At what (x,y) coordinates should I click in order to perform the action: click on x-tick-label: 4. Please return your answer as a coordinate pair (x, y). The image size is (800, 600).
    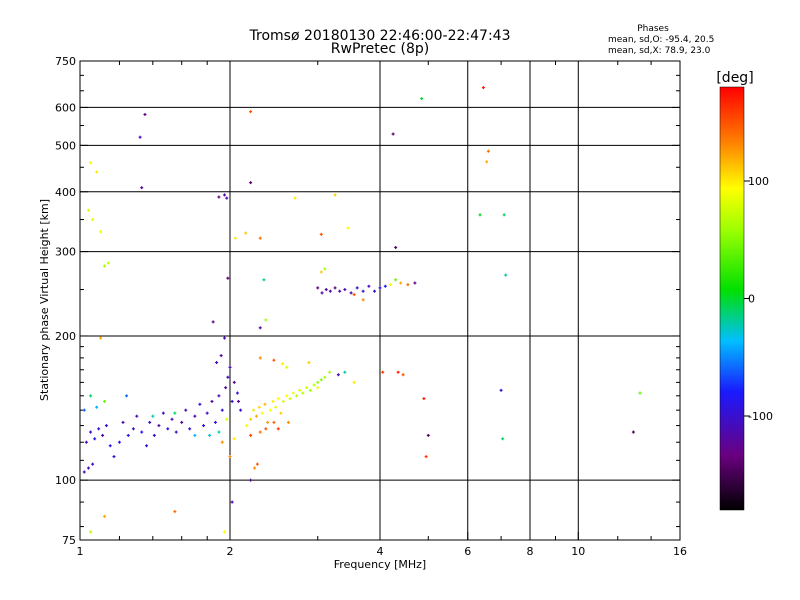
    Looking at the image, I should click on (380, 551).